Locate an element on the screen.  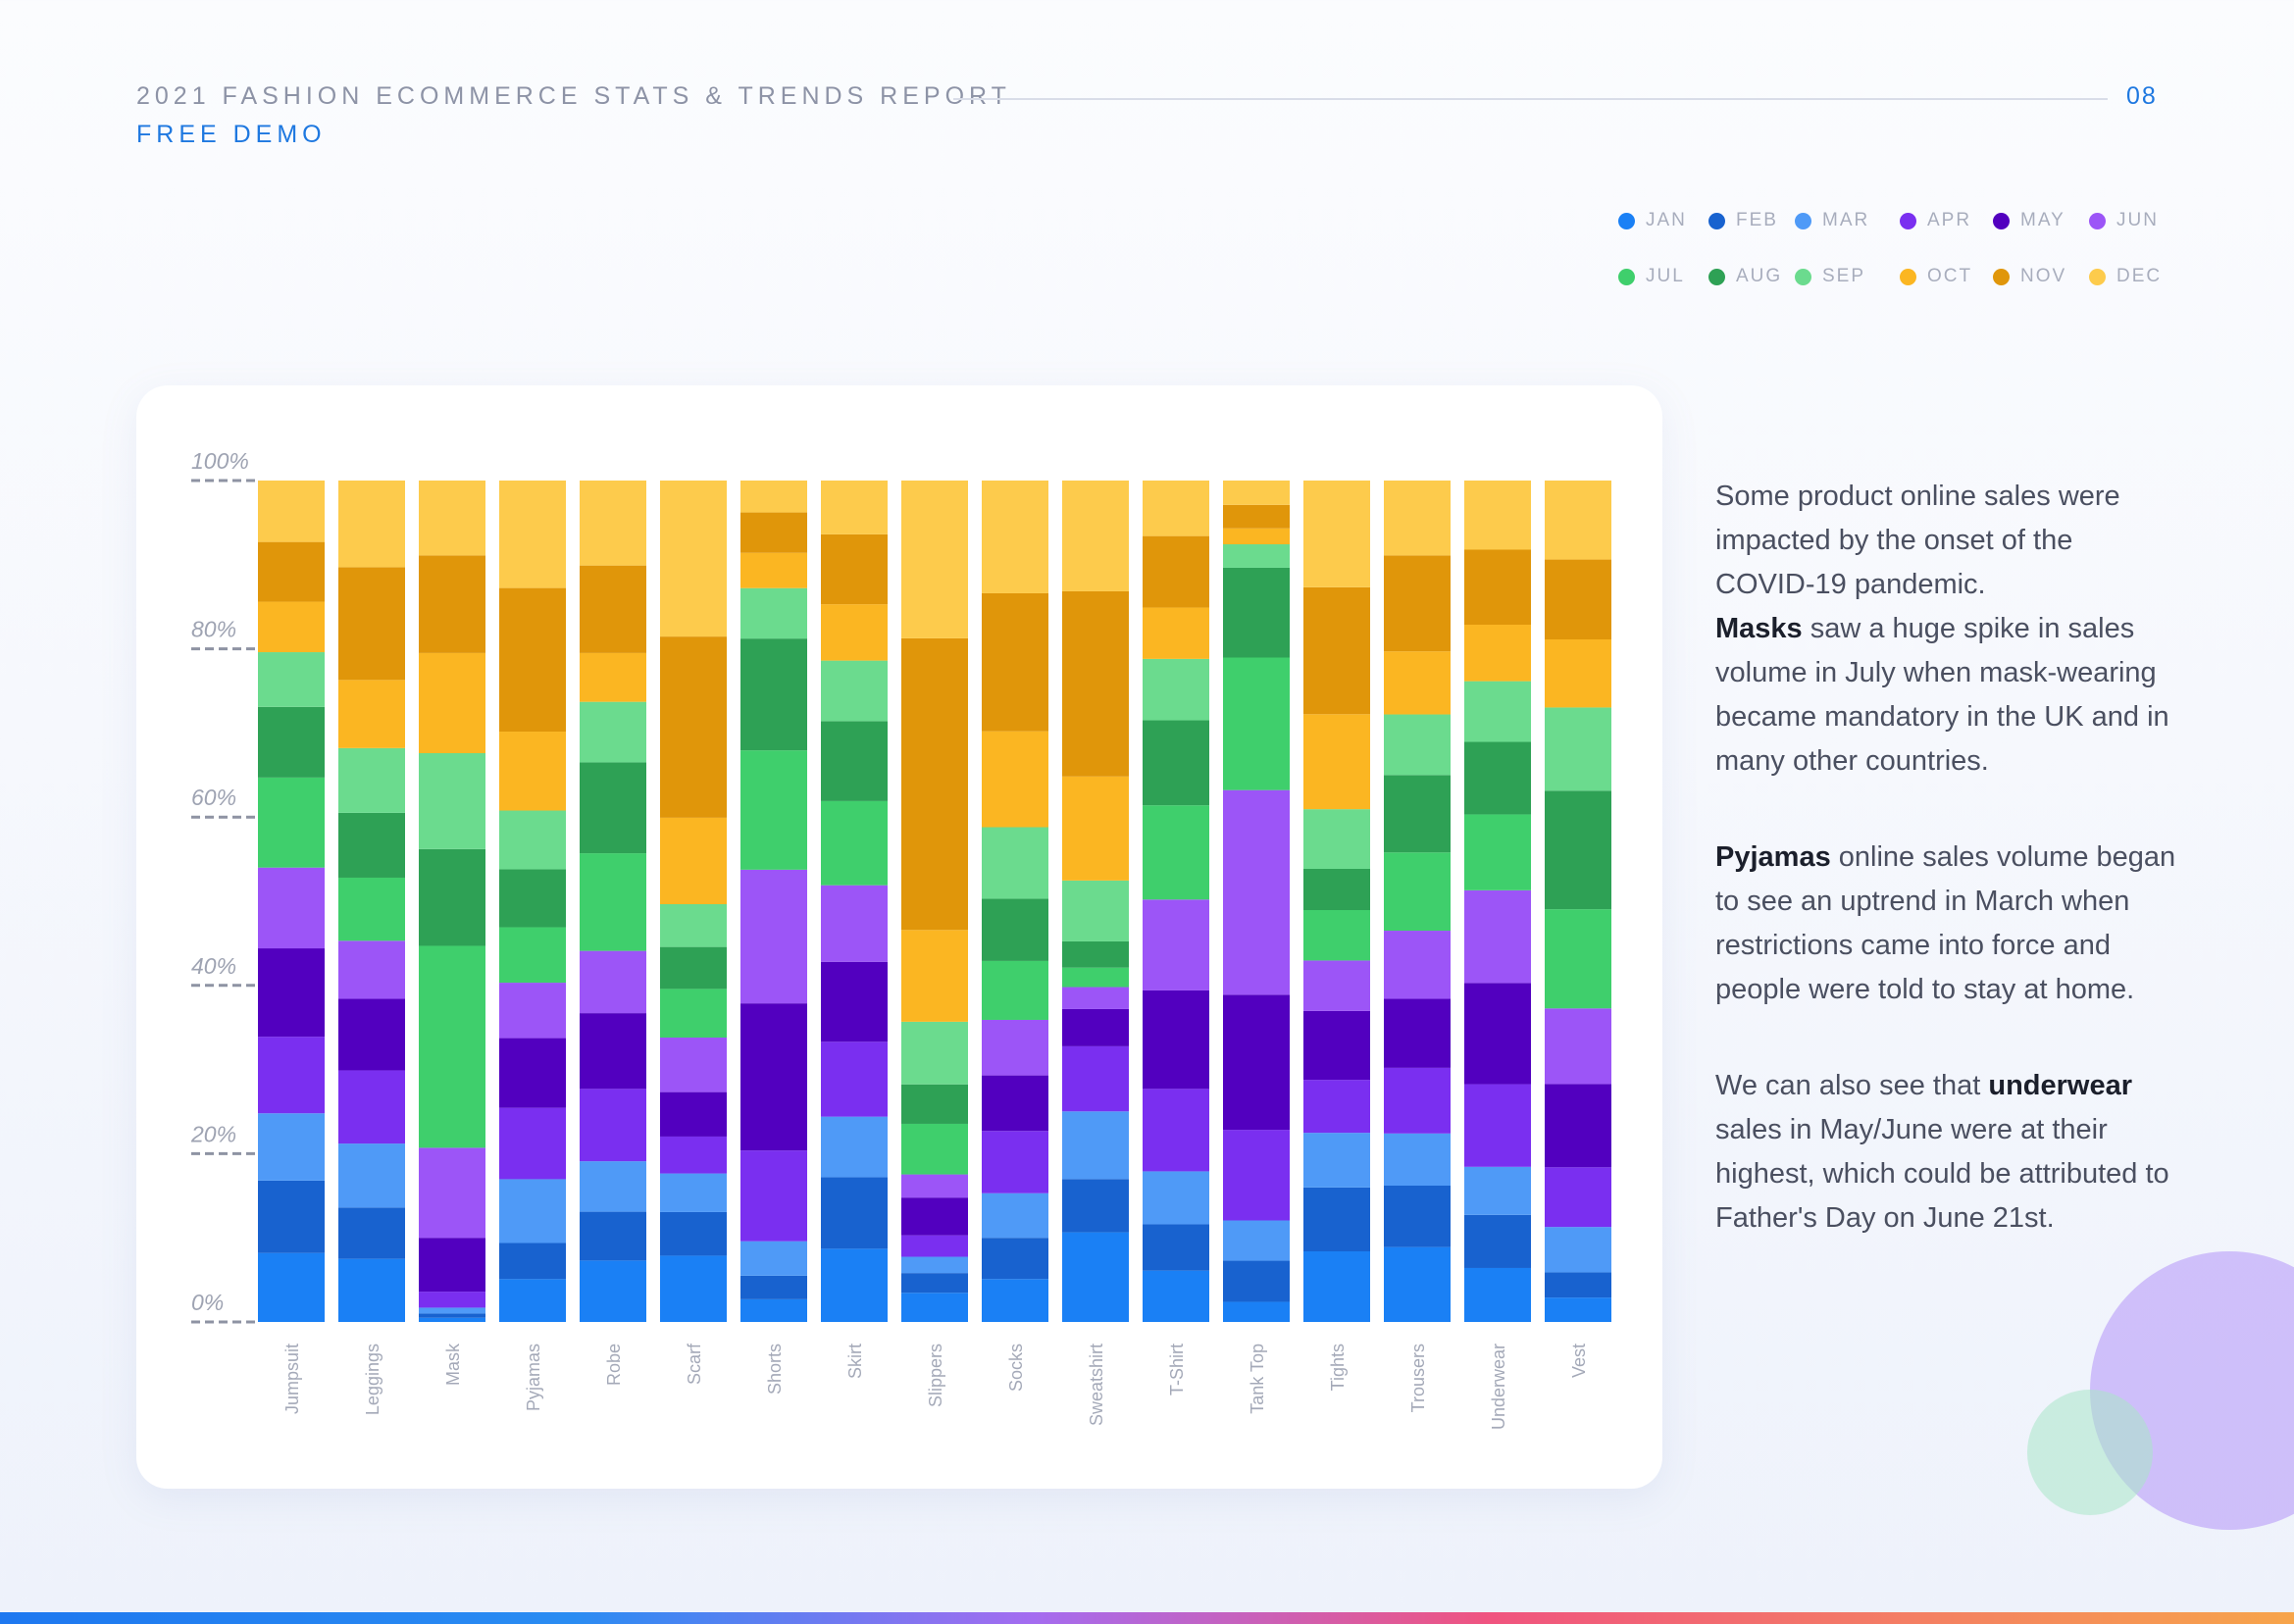
decorative-circle-green is located at coordinates (2090, 1452).